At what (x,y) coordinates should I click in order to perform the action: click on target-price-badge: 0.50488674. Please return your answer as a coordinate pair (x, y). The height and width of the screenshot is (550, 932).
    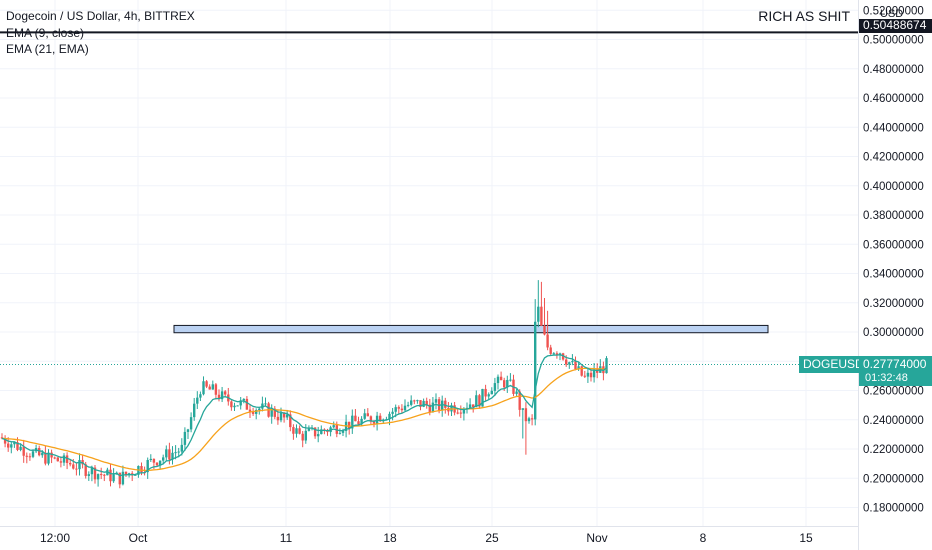
    Looking at the image, I should click on (895, 26).